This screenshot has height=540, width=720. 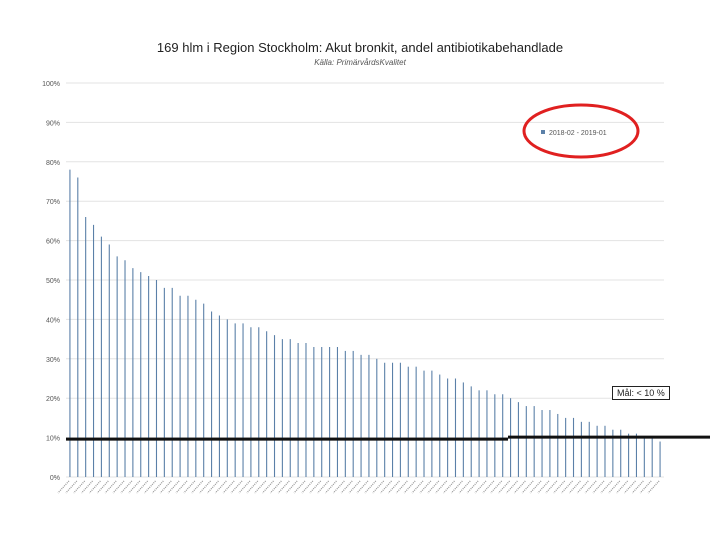 I want to click on legend-highlight-circle, so click(x=581, y=131).